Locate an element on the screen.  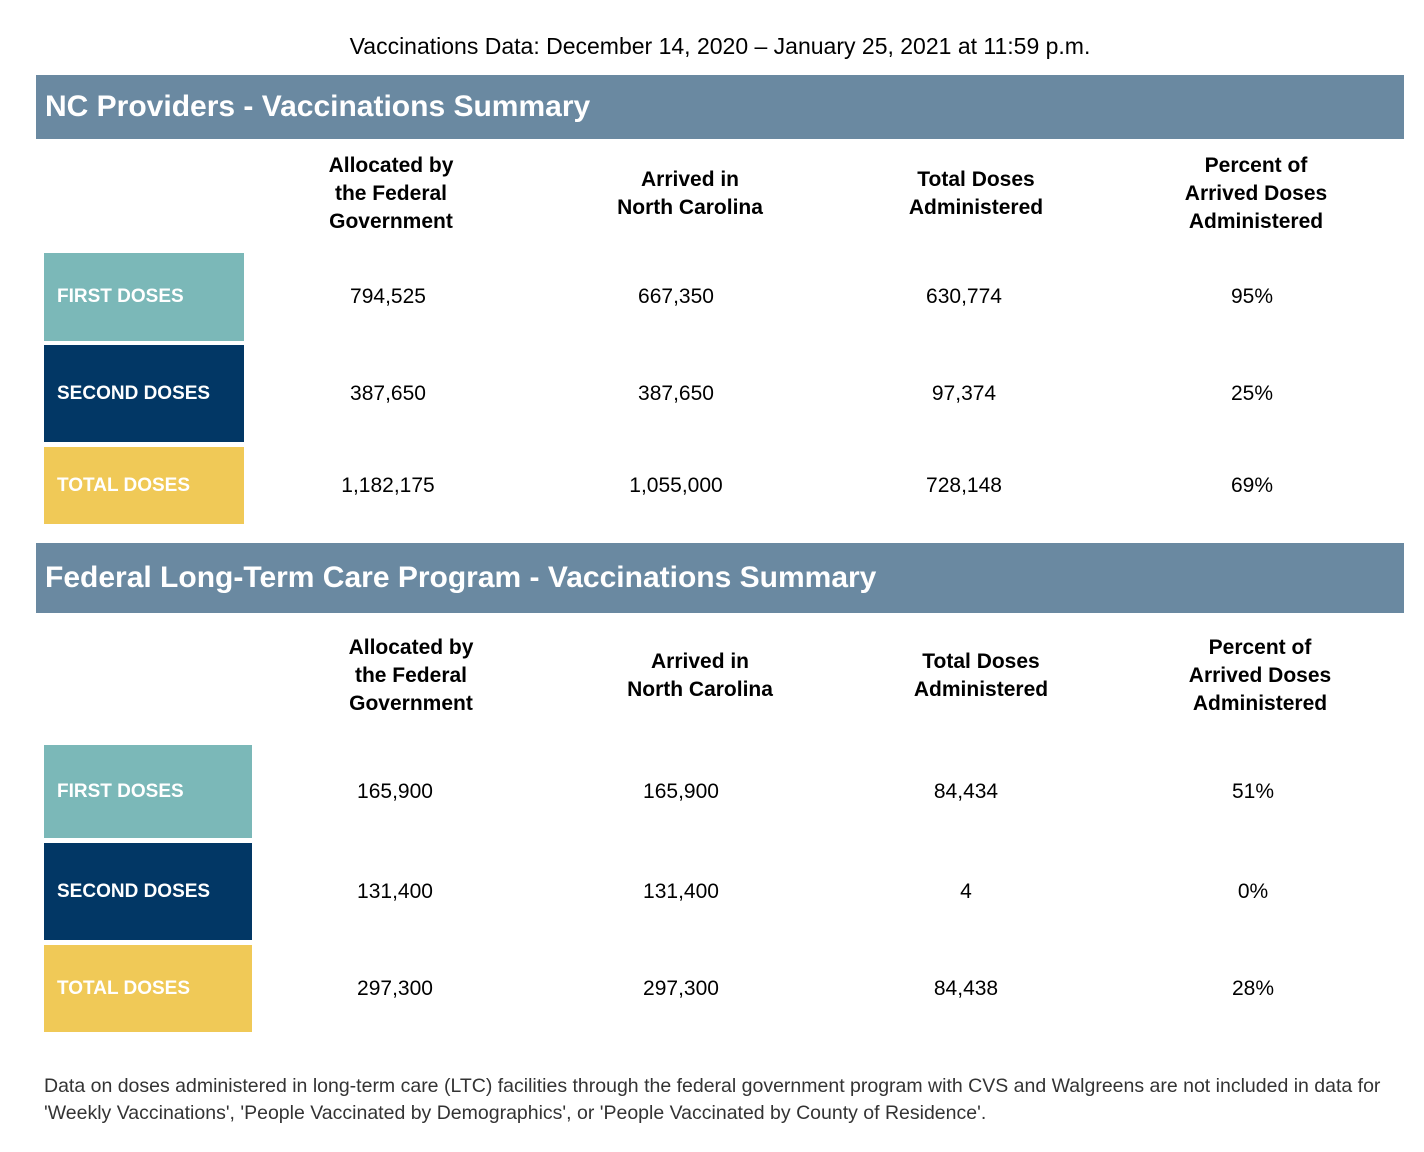
cell-percent: 69% is located at coordinates (1252, 485).